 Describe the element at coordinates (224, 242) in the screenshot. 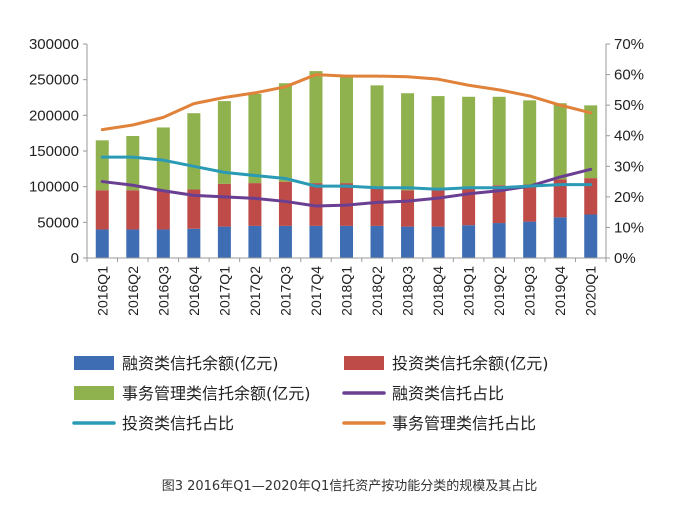

I see `bar-series1-2017Q1` at that location.